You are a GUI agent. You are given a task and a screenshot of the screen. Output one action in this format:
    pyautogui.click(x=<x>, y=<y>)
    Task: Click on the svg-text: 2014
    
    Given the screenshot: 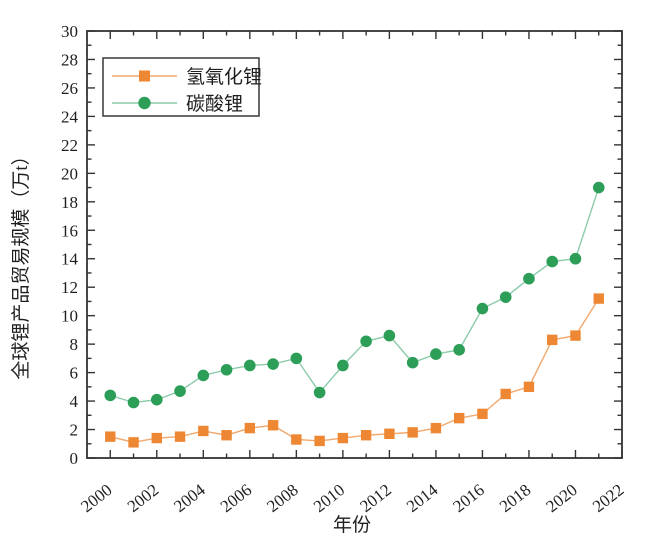 What is the action you would take?
    pyautogui.click(x=422, y=498)
    